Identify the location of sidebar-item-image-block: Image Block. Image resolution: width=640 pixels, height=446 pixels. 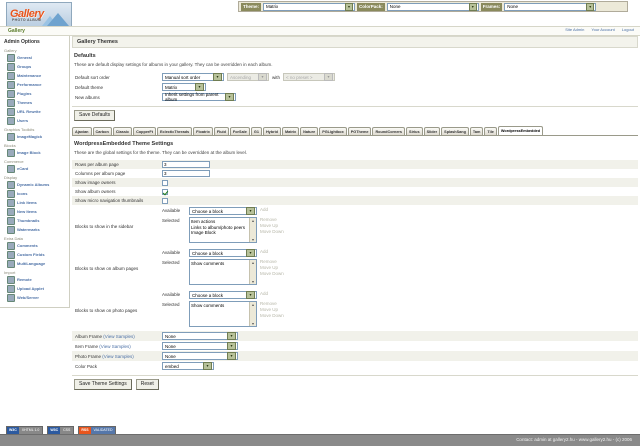
(36, 153).